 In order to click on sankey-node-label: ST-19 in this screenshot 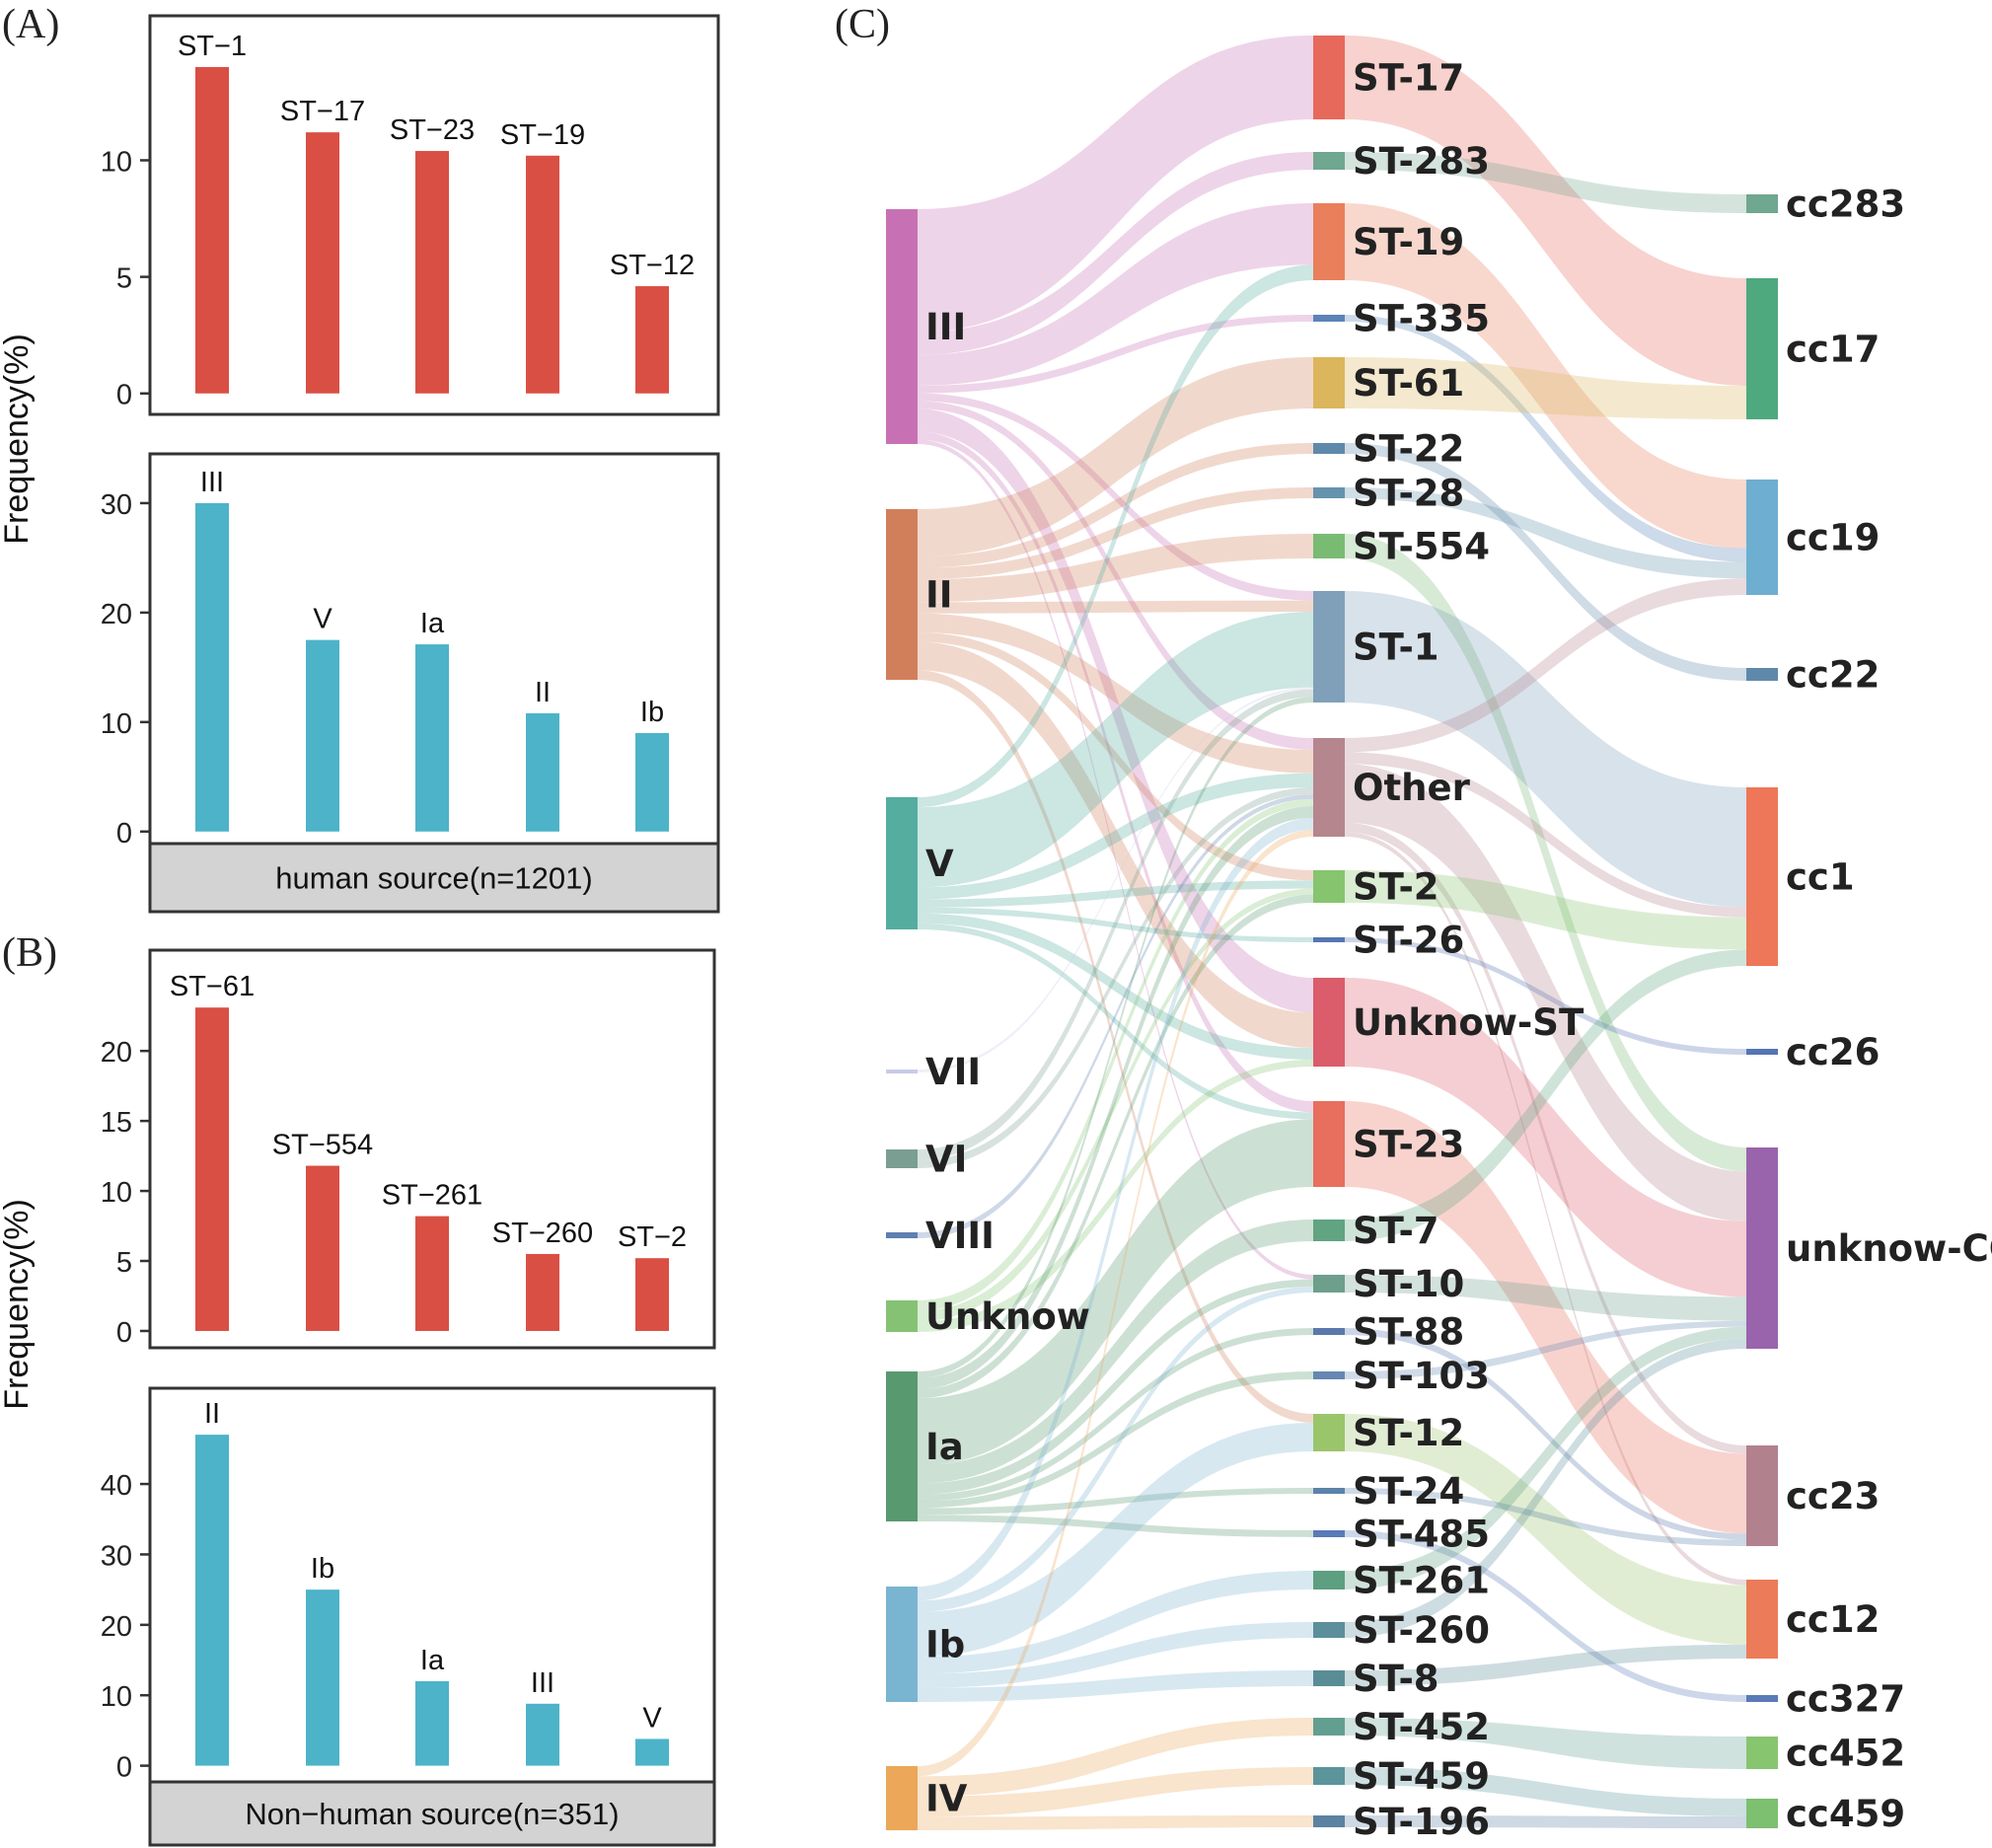, I will do `click(1408, 242)`.